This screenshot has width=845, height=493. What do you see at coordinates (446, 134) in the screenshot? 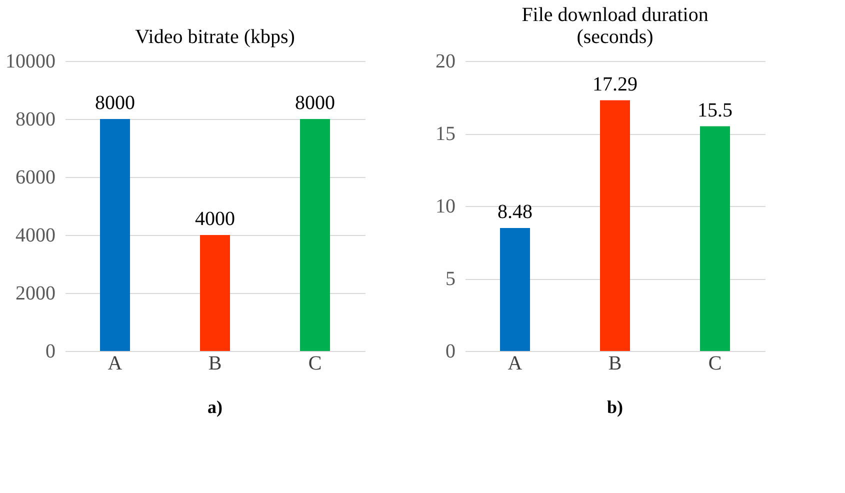
I see `y-tick-label: 15` at bounding box center [446, 134].